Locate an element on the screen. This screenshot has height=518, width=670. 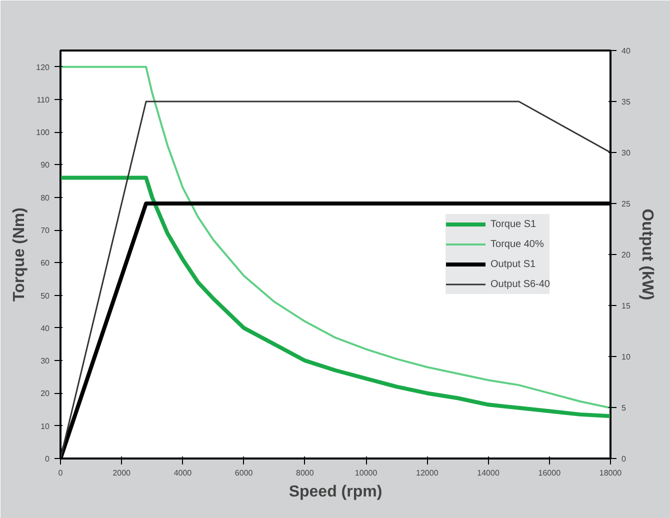
y-tick-label: 10 is located at coordinates (45, 426).